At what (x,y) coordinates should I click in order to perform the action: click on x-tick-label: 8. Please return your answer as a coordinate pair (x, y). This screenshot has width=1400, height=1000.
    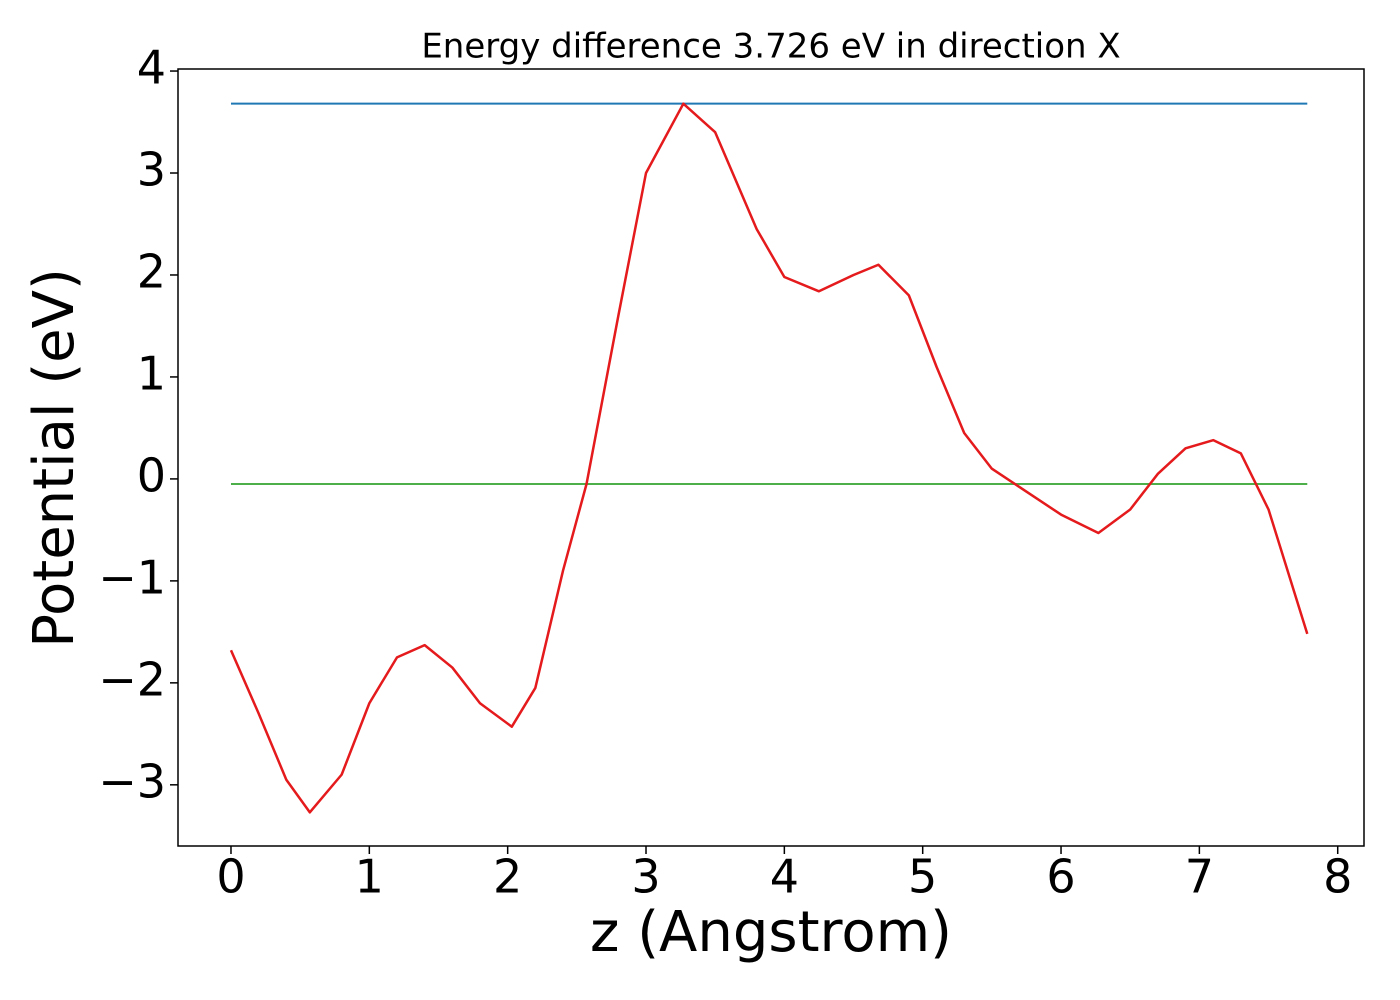
    Looking at the image, I should click on (1337, 877).